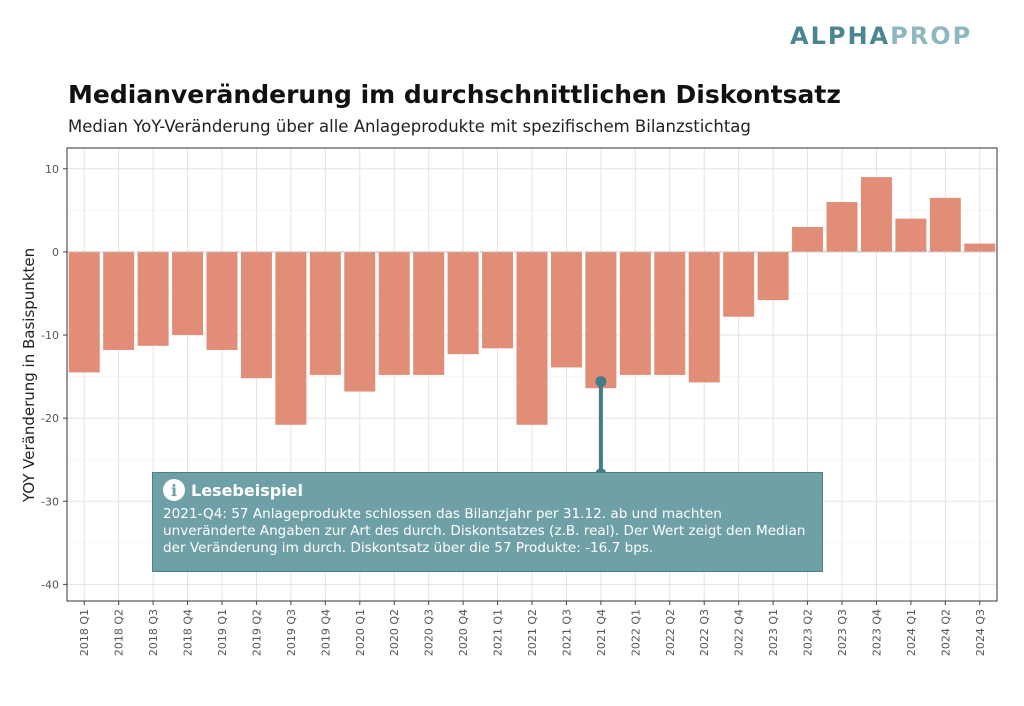  Describe the element at coordinates (463, 303) in the screenshot. I see `bar-2020-q4` at that location.